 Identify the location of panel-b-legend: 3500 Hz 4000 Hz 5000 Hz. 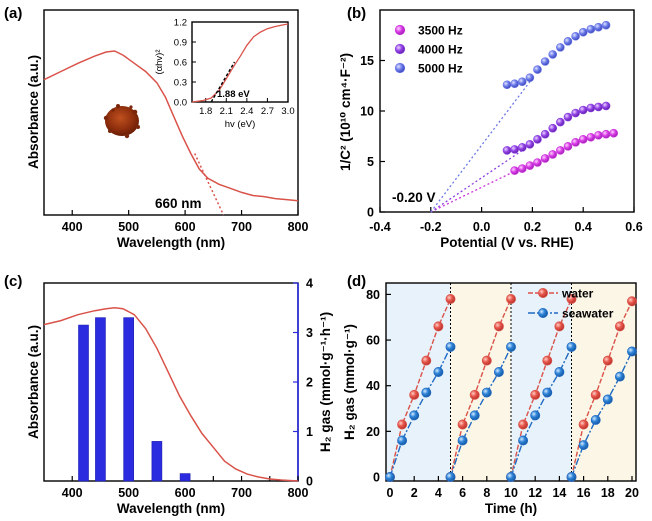
(428, 50).